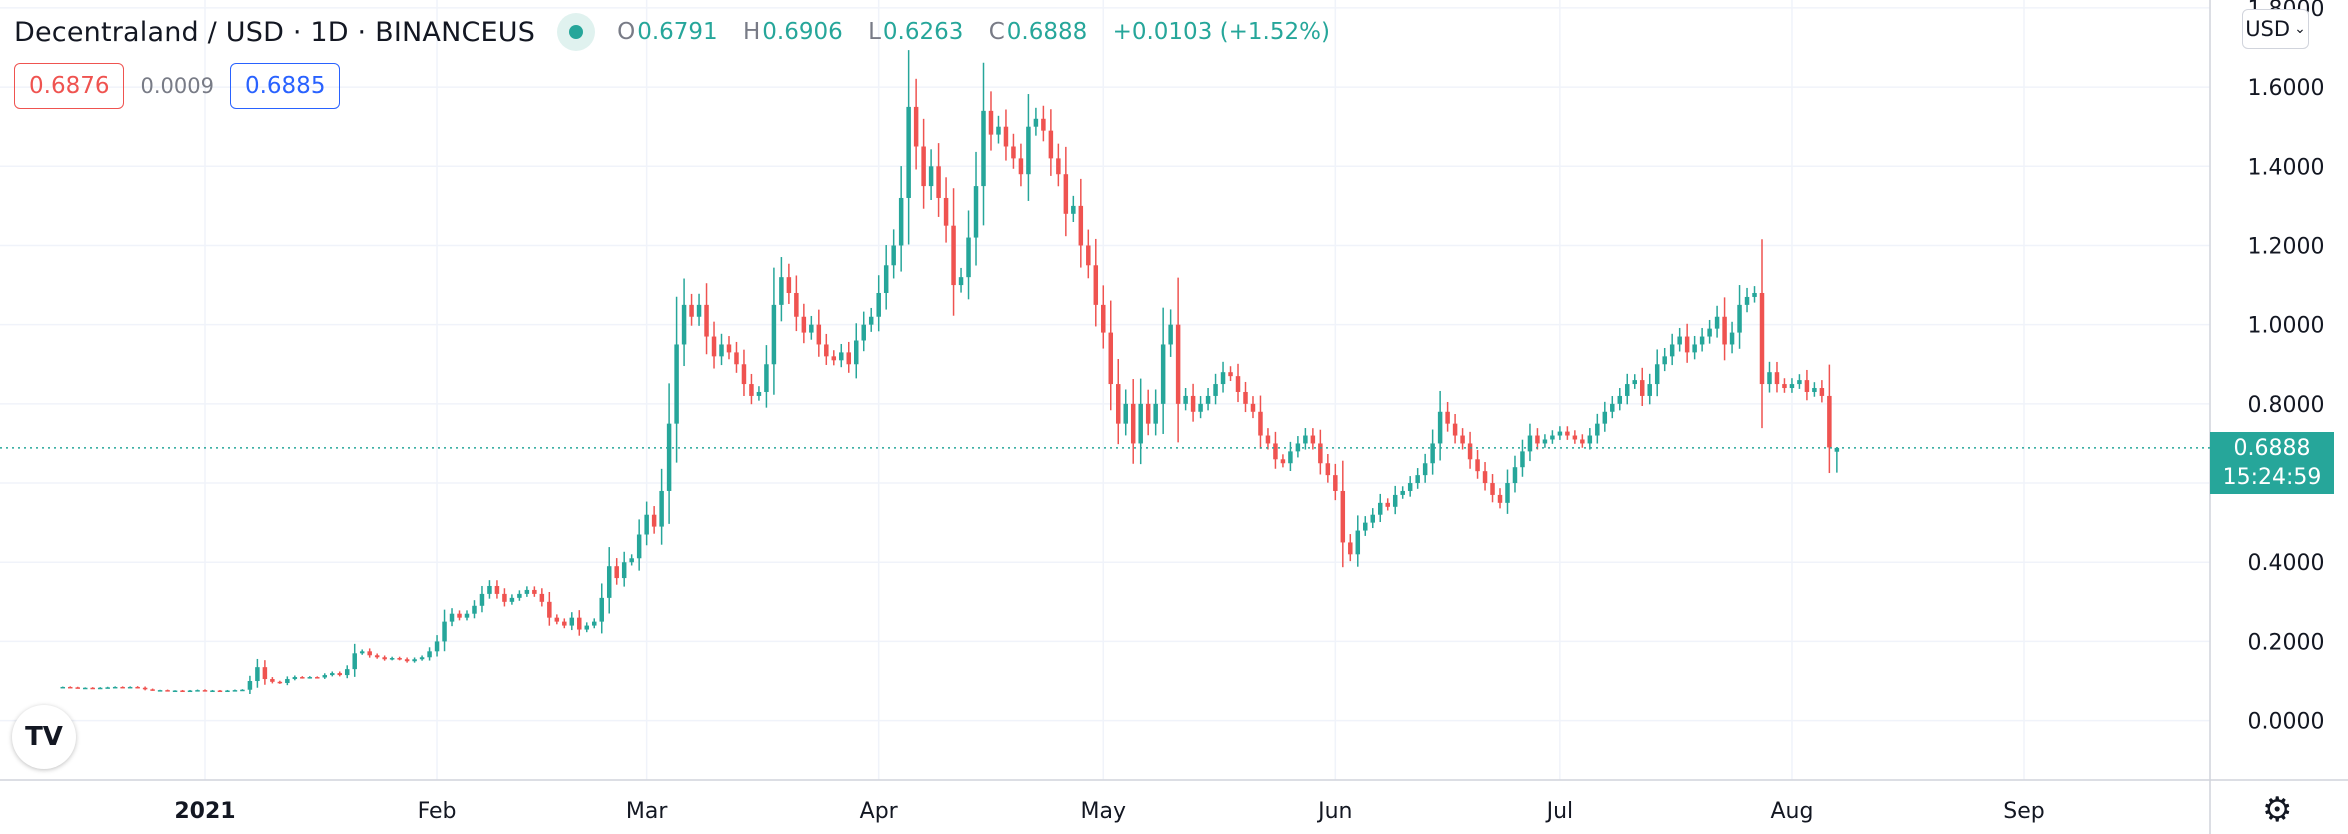  What do you see at coordinates (2286, 722) in the screenshot?
I see `y-tick-label: 0.0000` at bounding box center [2286, 722].